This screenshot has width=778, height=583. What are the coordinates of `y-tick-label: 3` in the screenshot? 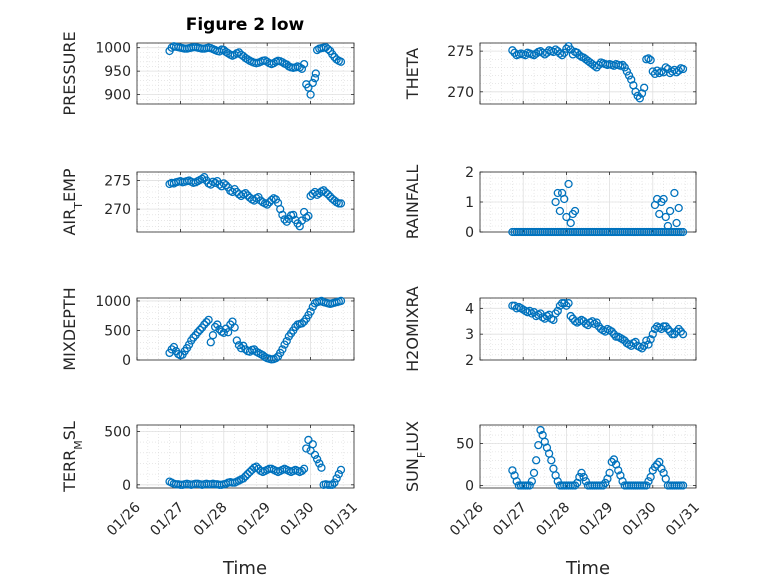 It's located at (469, 335).